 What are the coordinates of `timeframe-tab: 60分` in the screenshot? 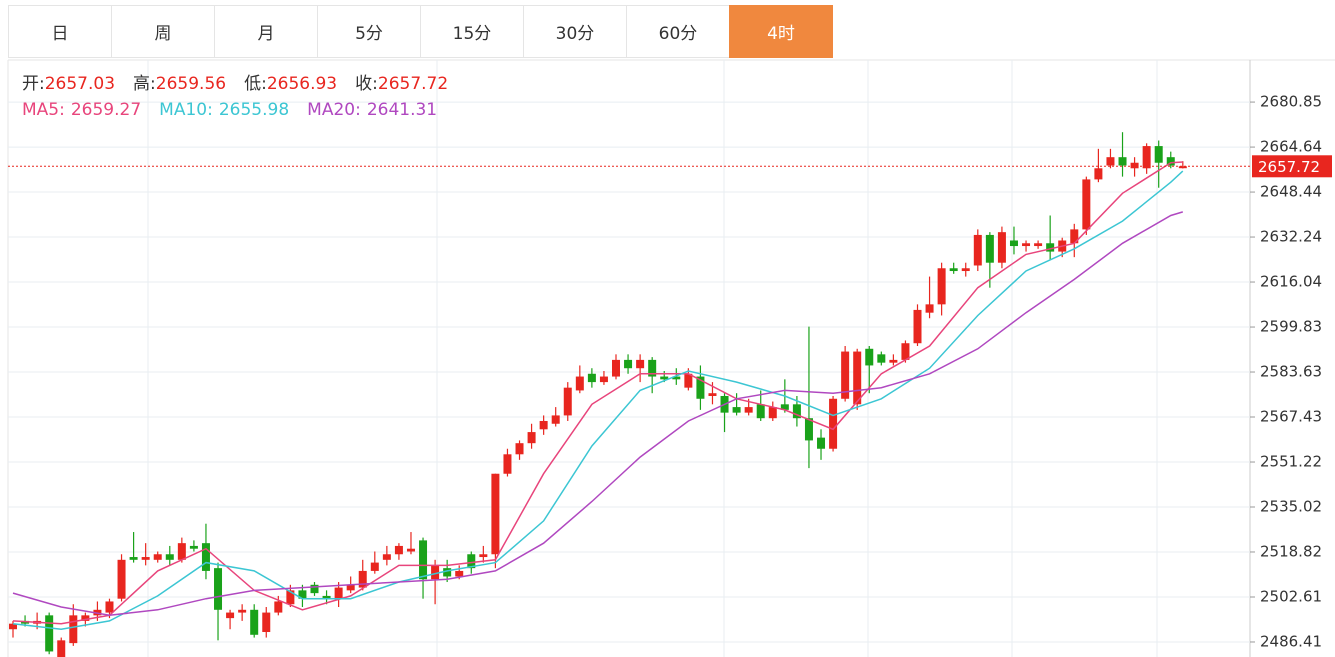 It's located at (678, 31).